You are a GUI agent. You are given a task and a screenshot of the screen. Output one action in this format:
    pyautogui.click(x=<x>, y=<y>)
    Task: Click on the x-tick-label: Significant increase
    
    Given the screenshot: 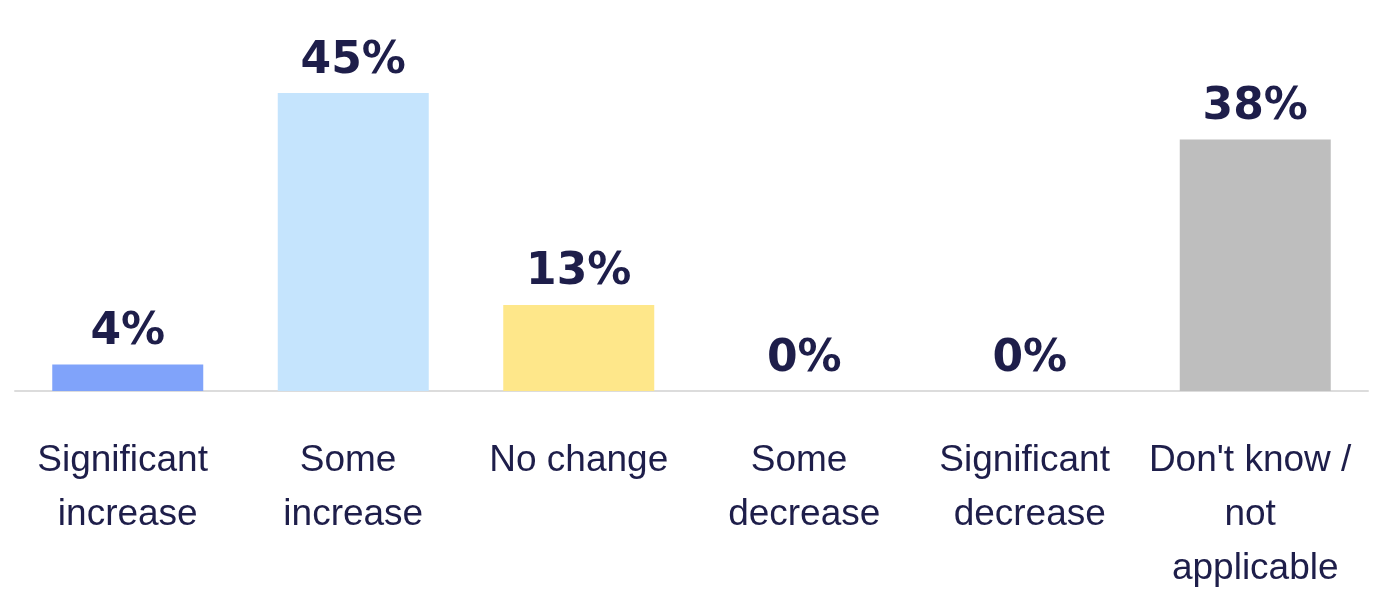 What is the action you would take?
    pyautogui.click(x=128, y=485)
    